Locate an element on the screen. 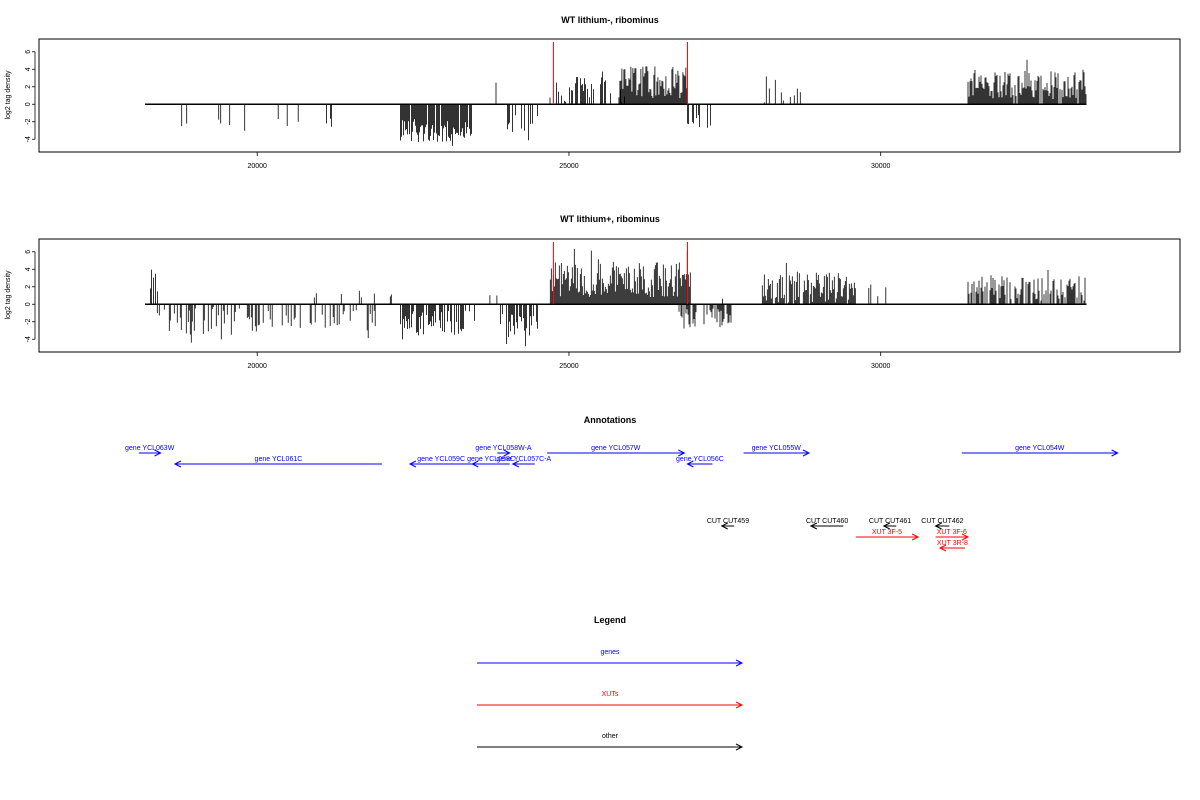  gene-feature: gene YCL058C is located at coordinates (491, 462).